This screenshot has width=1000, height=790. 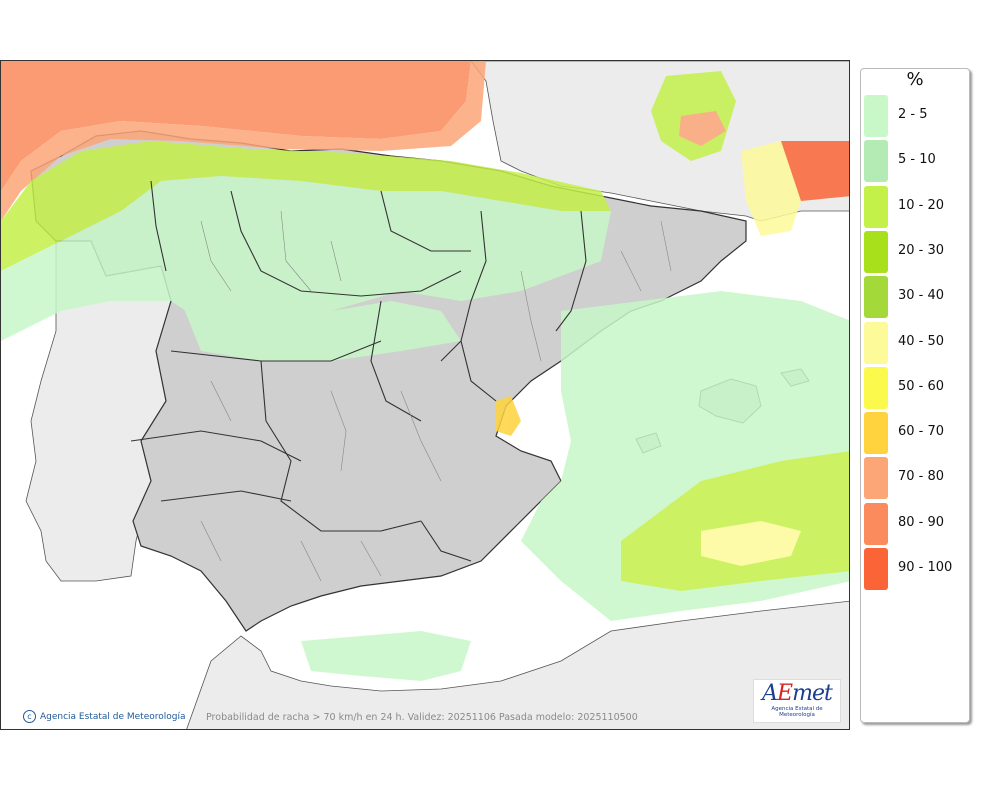 I want to click on legend-item: 30 - 40, so click(x=916, y=297).